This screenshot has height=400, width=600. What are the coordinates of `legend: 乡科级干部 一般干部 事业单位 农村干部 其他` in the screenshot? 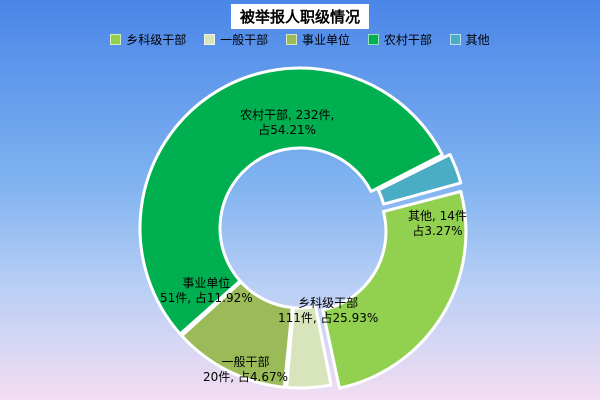 It's located at (300, 39).